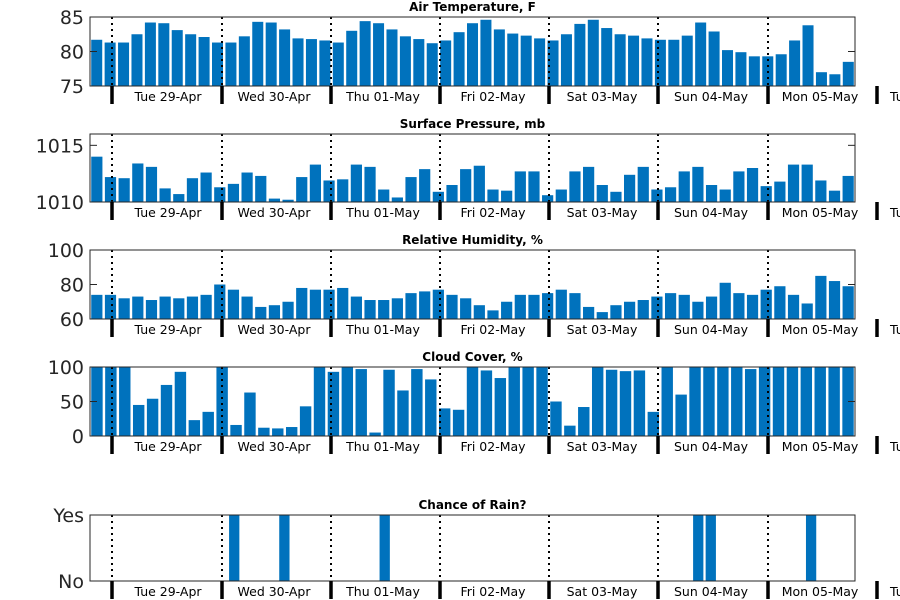  Describe the element at coordinates (493, 591) in the screenshot. I see `x-tick-label: Fri 02-May` at that location.